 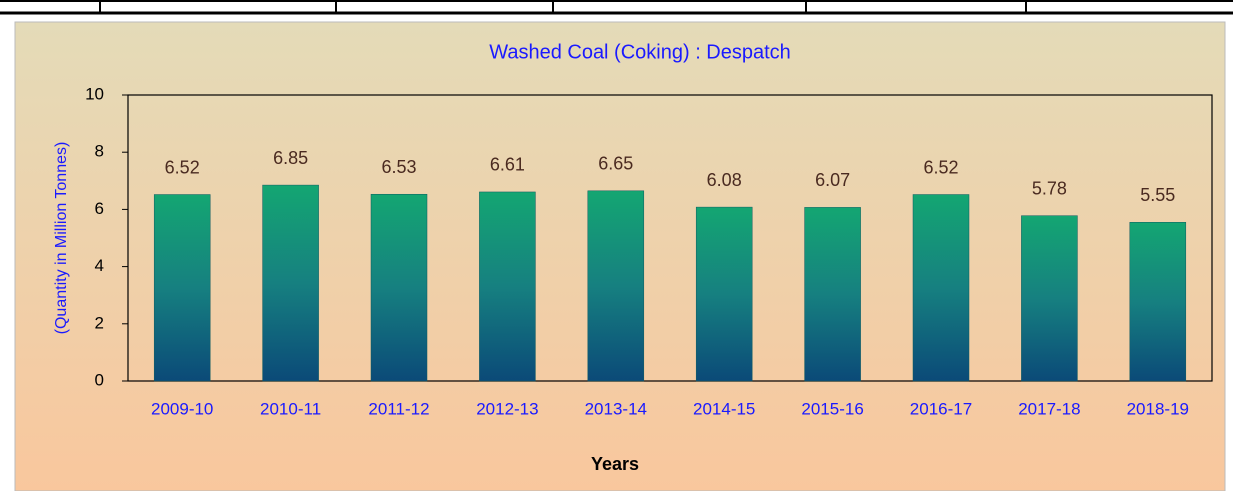 What do you see at coordinates (1158, 408) in the screenshot?
I see `x-tick-label: 2018-19` at bounding box center [1158, 408].